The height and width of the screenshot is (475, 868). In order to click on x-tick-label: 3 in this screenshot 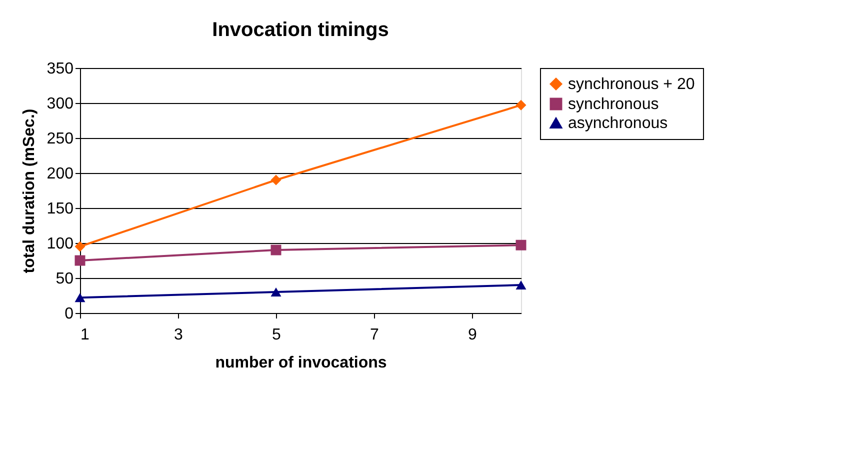, I will do `click(179, 335)`.